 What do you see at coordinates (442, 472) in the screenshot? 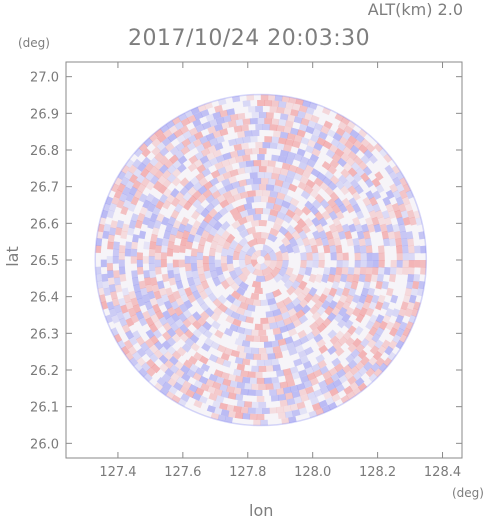
I see `x-tick-label: 128.4` at bounding box center [442, 472].